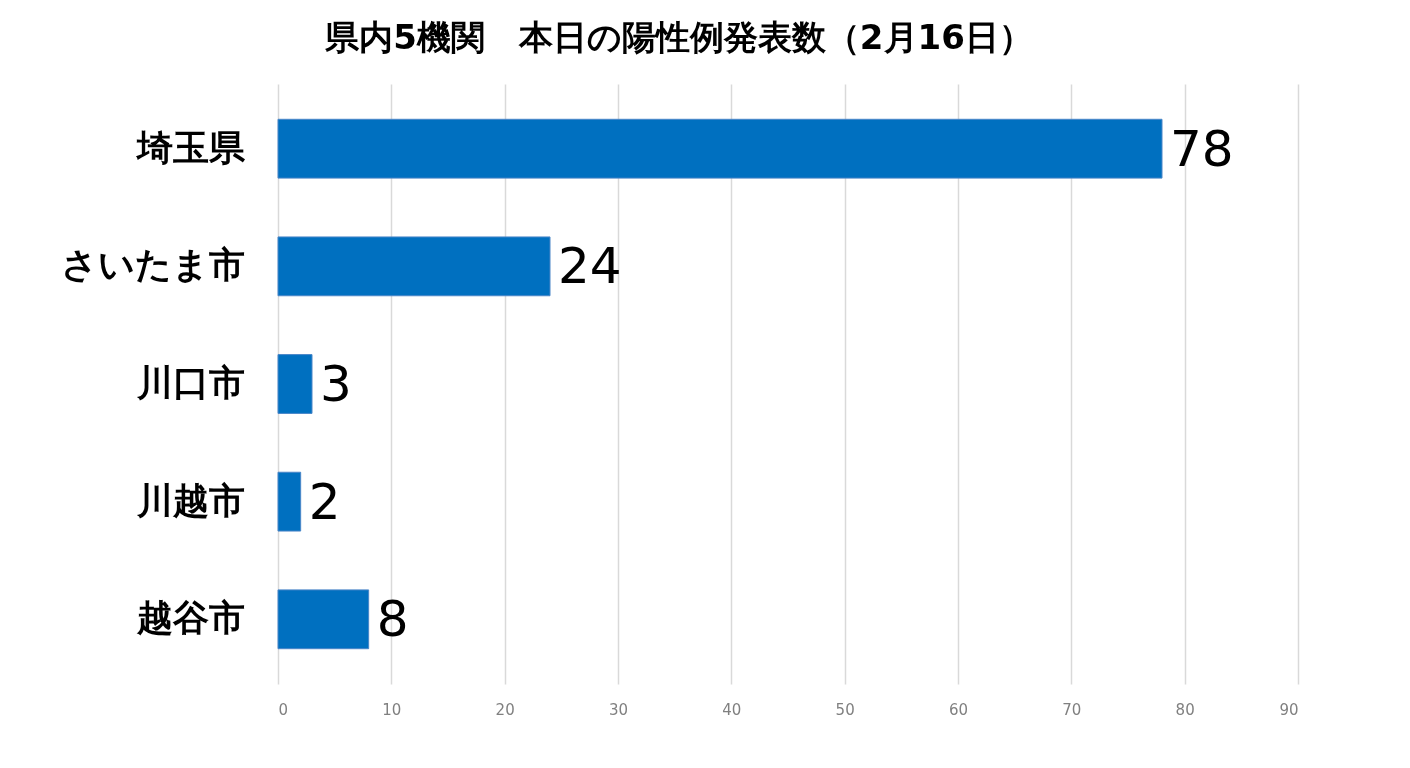 The image size is (1410, 768). Describe the element at coordinates (190, 500) in the screenshot. I see `y-tick-label: 川越市` at that location.